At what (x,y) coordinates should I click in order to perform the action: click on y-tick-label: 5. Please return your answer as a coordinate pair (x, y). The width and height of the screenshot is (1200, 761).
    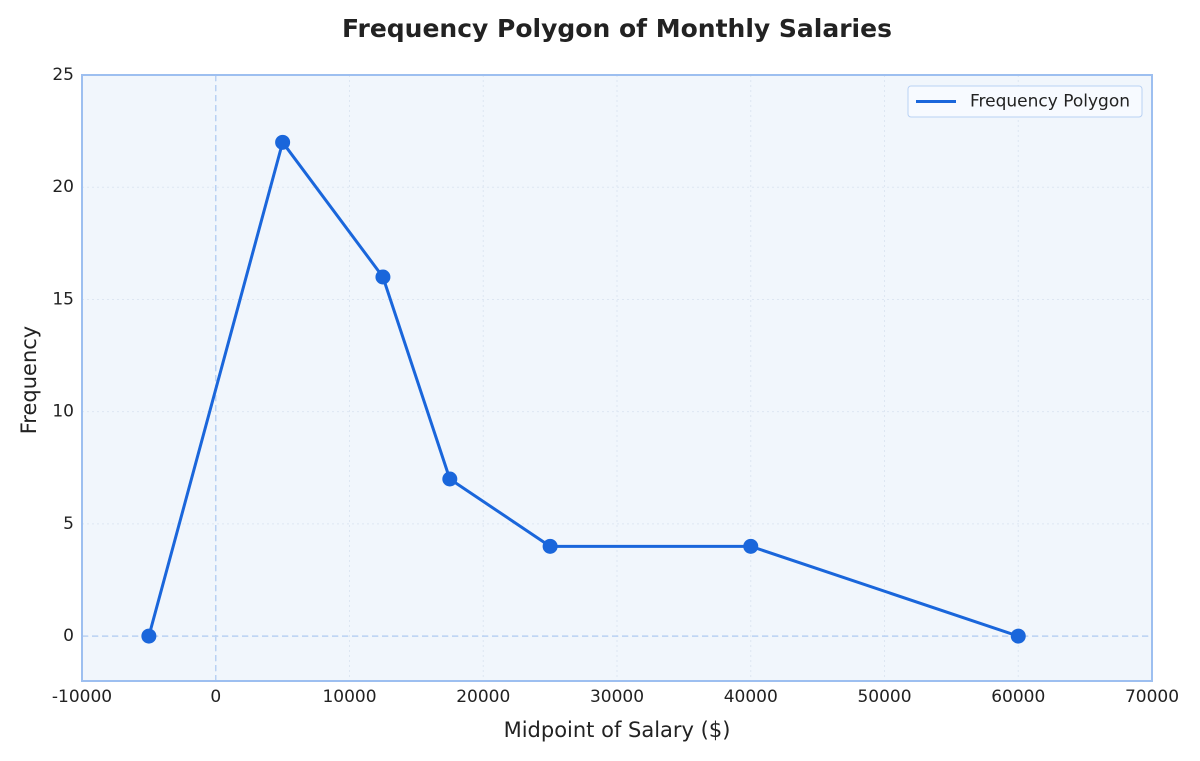
    Looking at the image, I should click on (68, 524).